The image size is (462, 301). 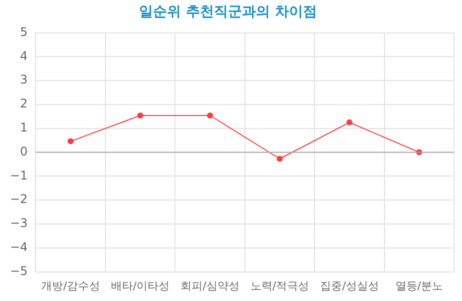 I want to click on y-tick-label: −1, so click(x=19, y=175).